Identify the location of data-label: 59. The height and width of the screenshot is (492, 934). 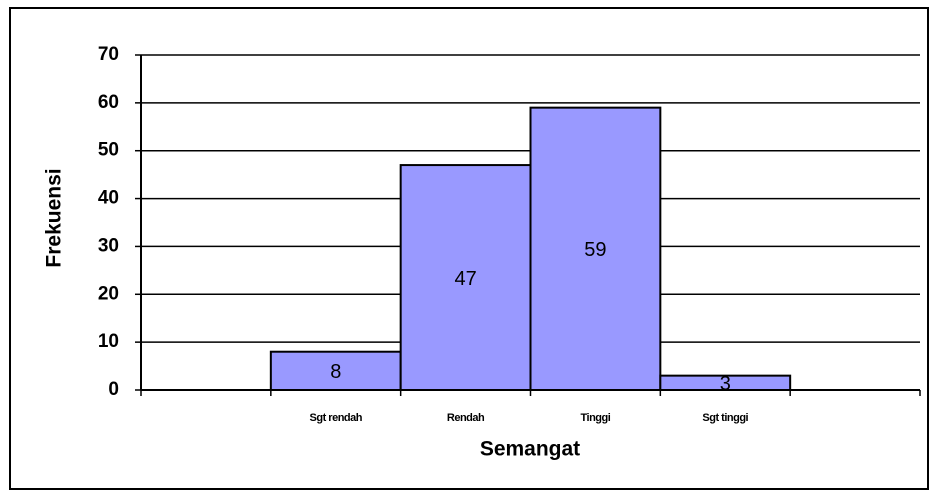
(595, 250).